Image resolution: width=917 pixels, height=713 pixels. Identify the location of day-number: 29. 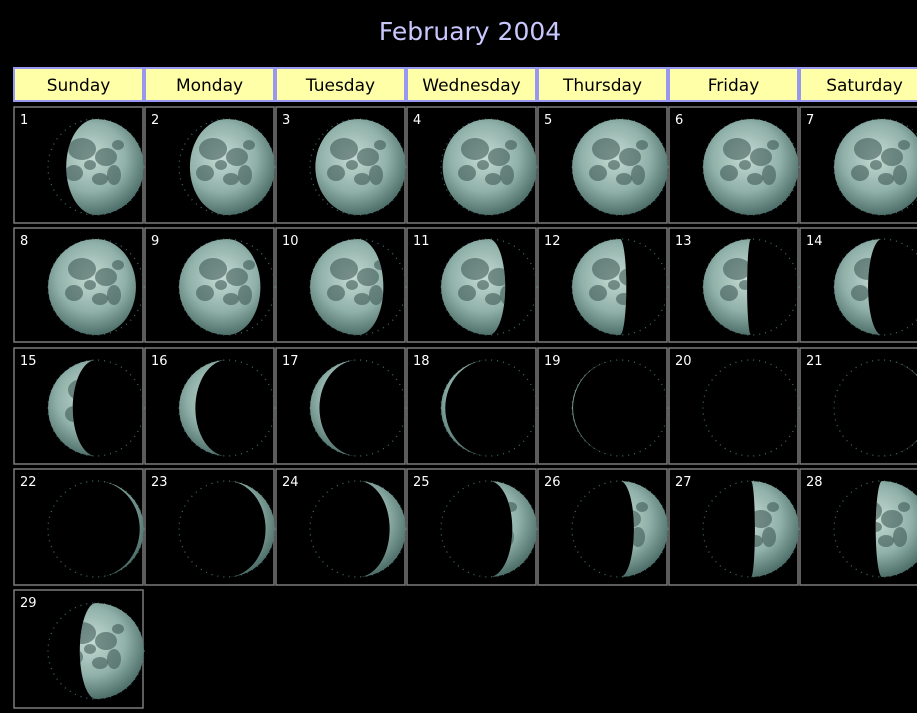
(28, 603).